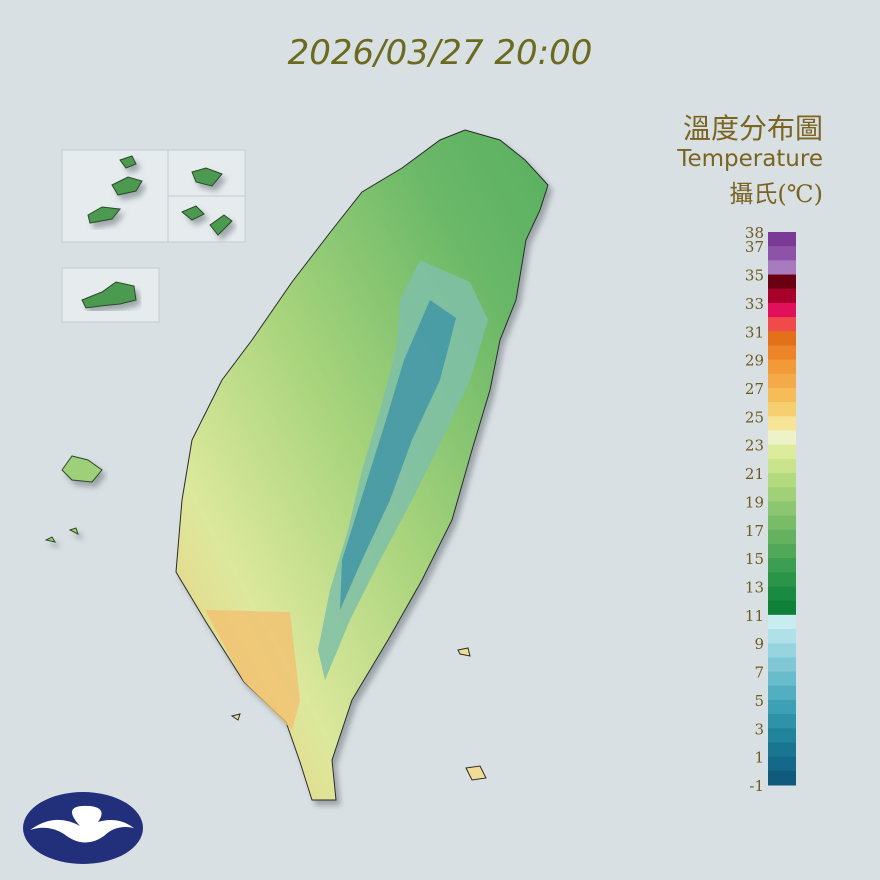  I want to click on tick-label: 7, so click(759, 673).